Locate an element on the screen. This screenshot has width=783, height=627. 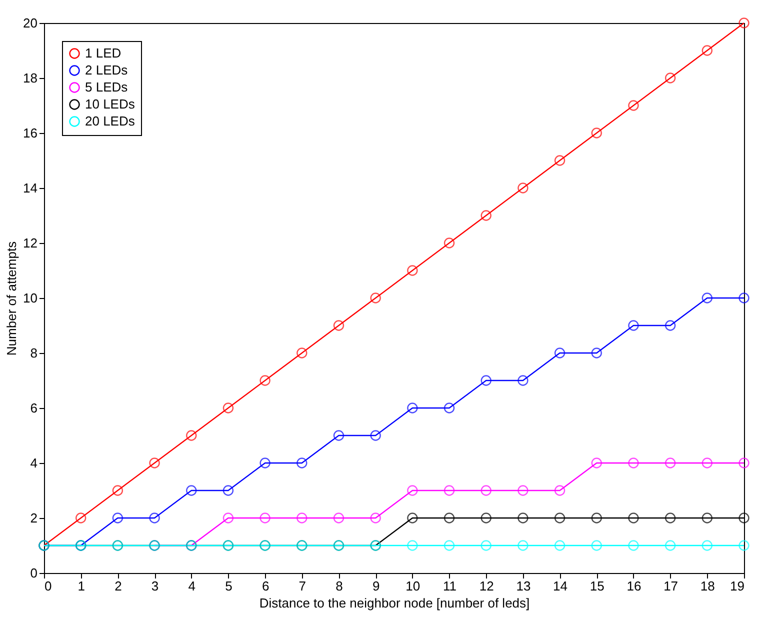
y-tick-label: 0 is located at coordinates (34, 573).